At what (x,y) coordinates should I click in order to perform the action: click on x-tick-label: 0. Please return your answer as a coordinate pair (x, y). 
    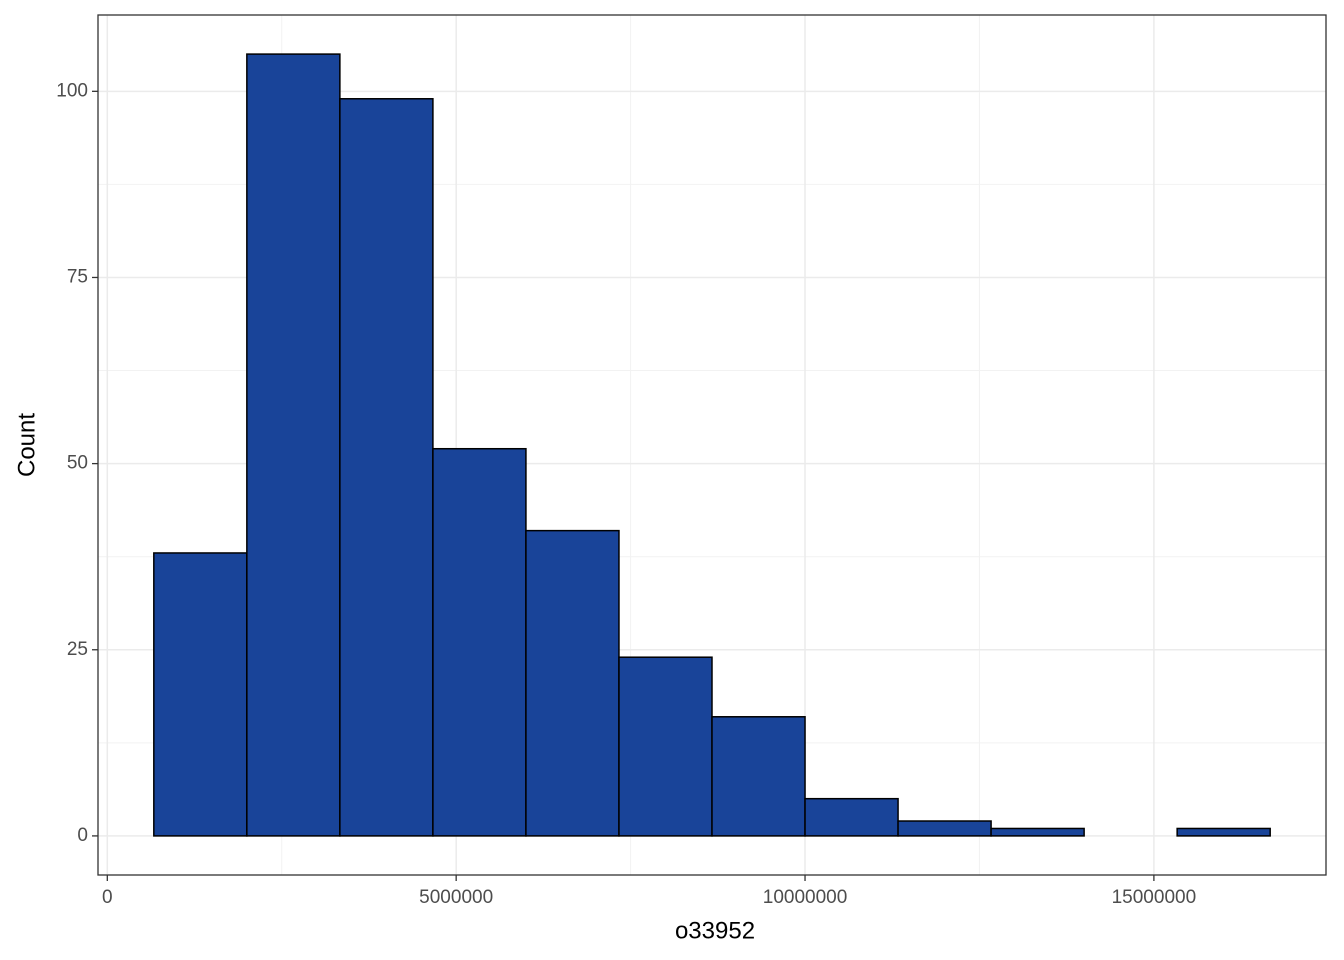
    Looking at the image, I should click on (107, 897).